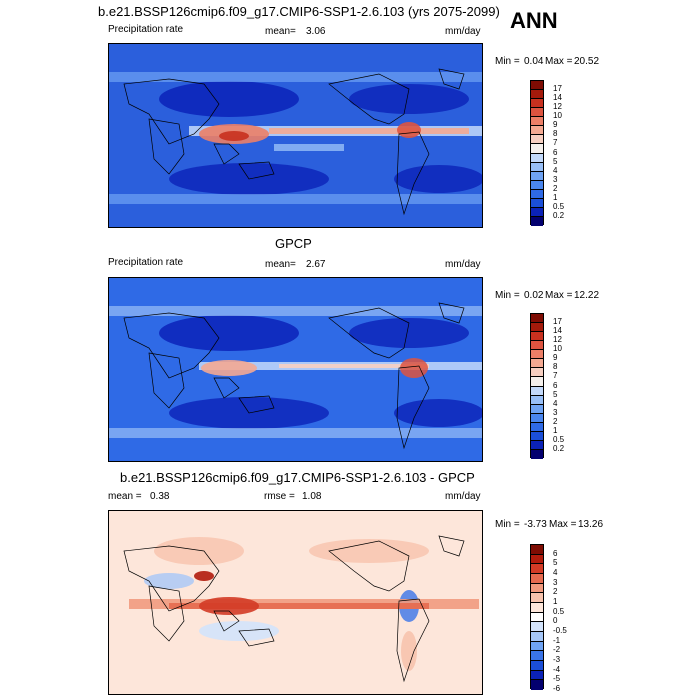  Describe the element at coordinates (125, 496) in the screenshot. I see `panel3-mean-label: mean =` at that location.